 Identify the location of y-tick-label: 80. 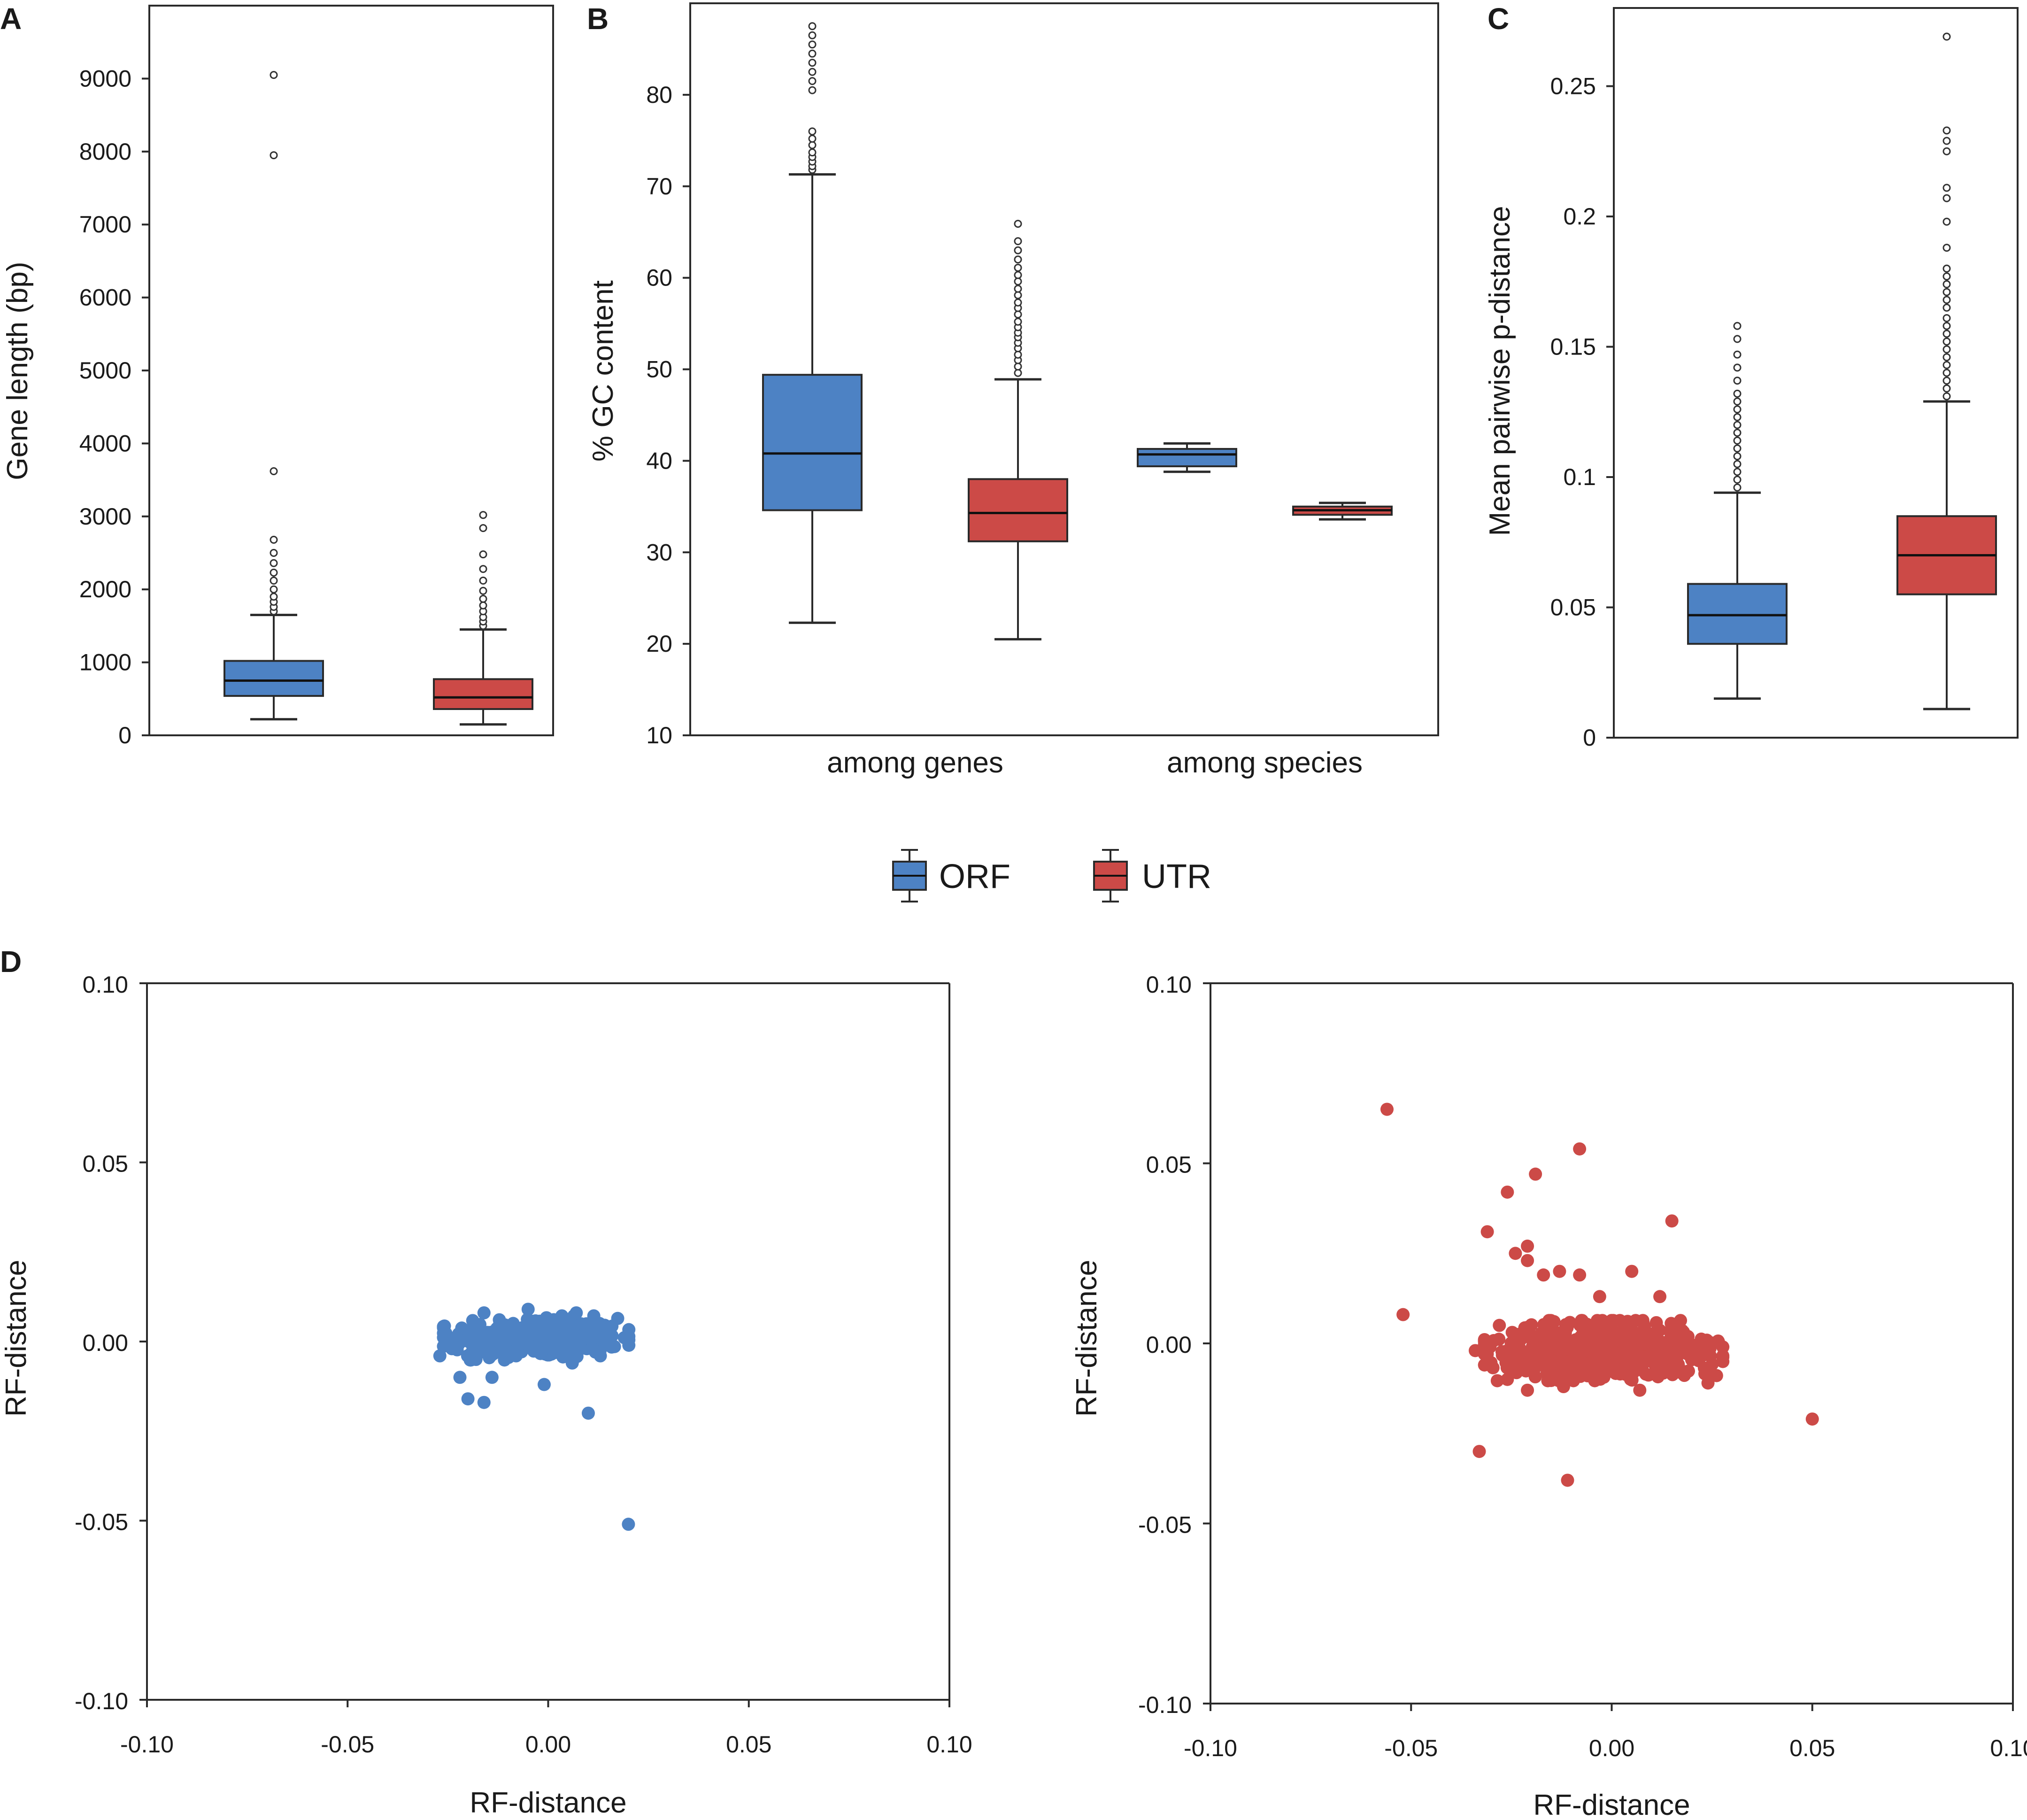
(659, 95).